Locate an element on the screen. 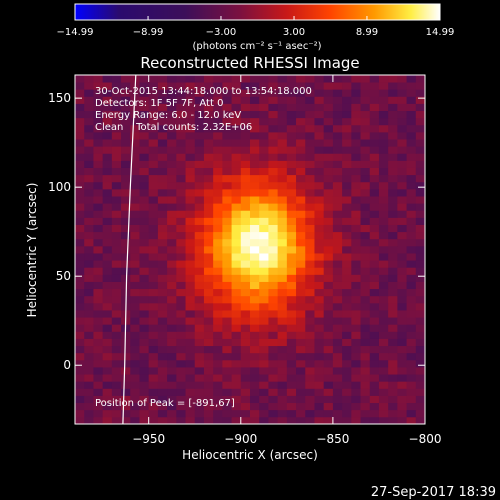 Image resolution: width=500 pixels, height=500 pixels. y-tick-label: 0 is located at coordinates (67, 365).